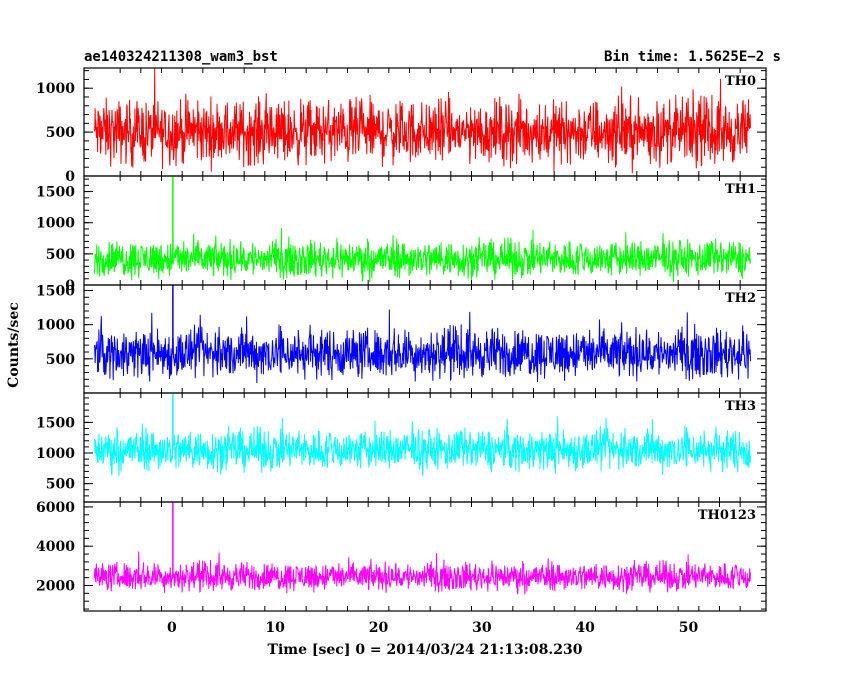 The image size is (850, 680). What do you see at coordinates (433, 628) in the screenshot?
I see `x-axis: 0 10 20 30 40 50` at bounding box center [433, 628].